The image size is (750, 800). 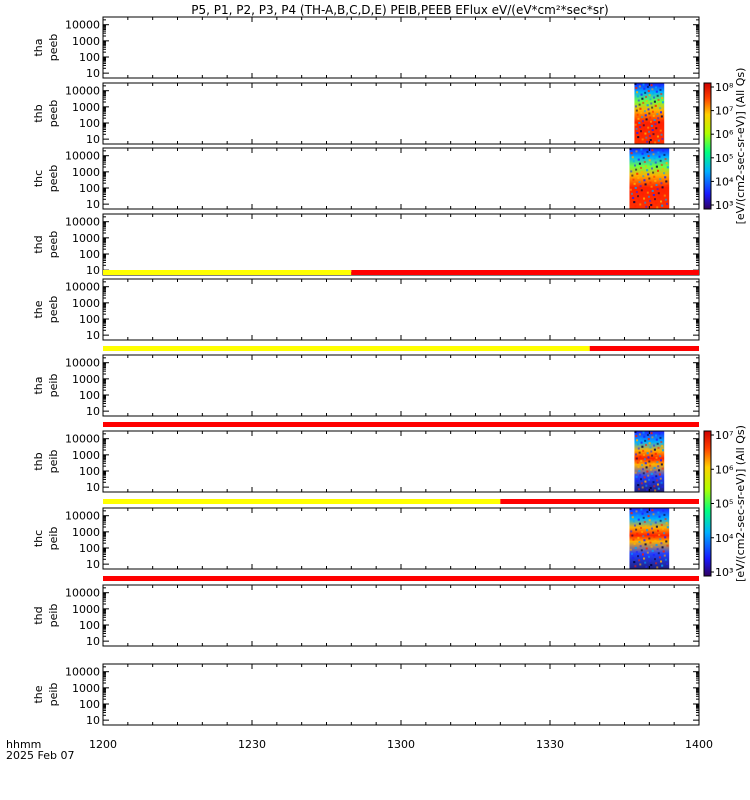 I want to click on panel-instrument-label: peeb, so click(x=53, y=114).